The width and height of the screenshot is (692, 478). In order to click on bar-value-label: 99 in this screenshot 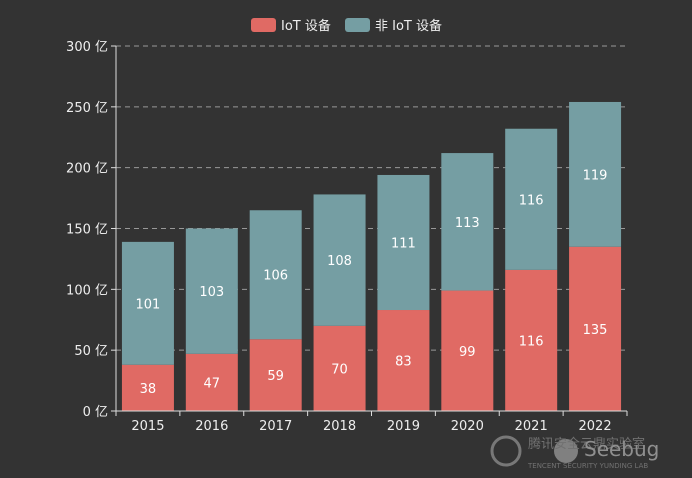, I will do `click(467, 352)`.